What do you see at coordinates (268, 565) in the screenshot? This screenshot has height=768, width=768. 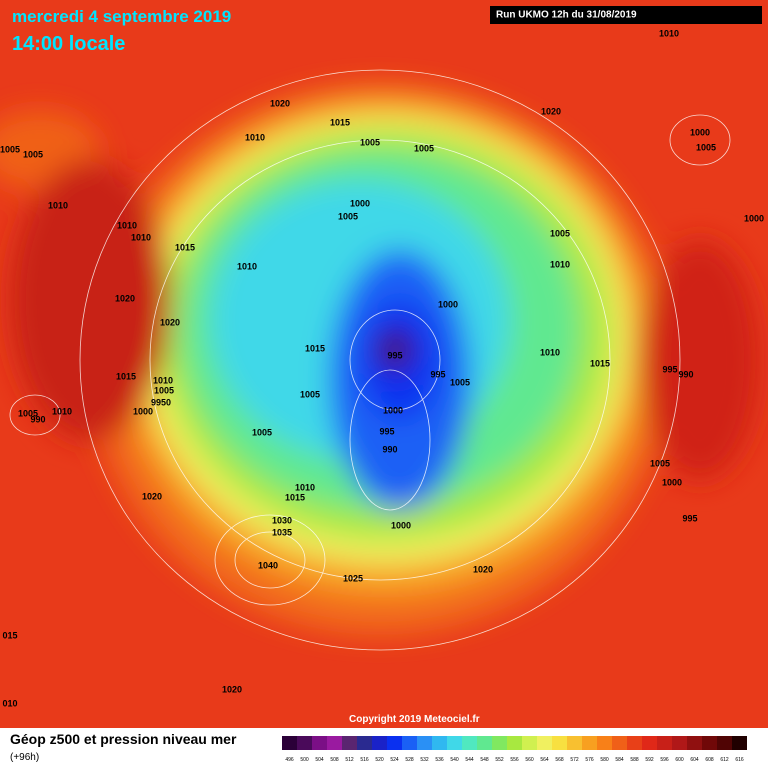 I see `isobar-label: 1040` at bounding box center [268, 565].